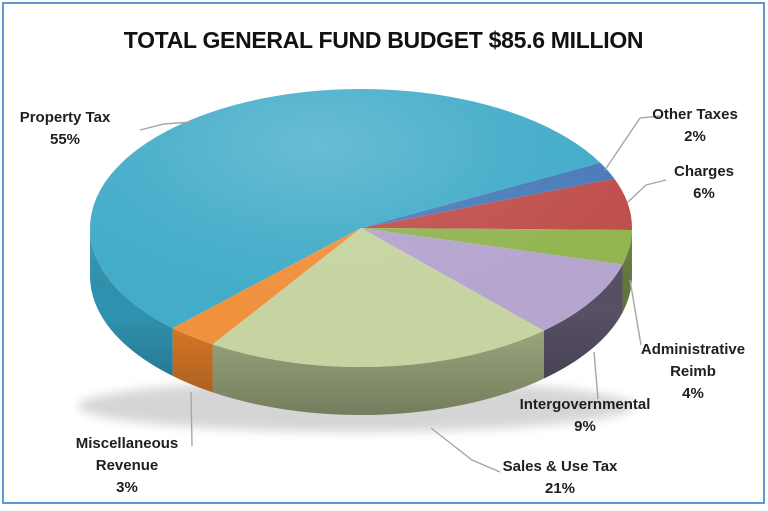 This screenshot has height=511, width=768. What do you see at coordinates (65, 140) in the screenshot?
I see `label-pct: 55%` at bounding box center [65, 140].